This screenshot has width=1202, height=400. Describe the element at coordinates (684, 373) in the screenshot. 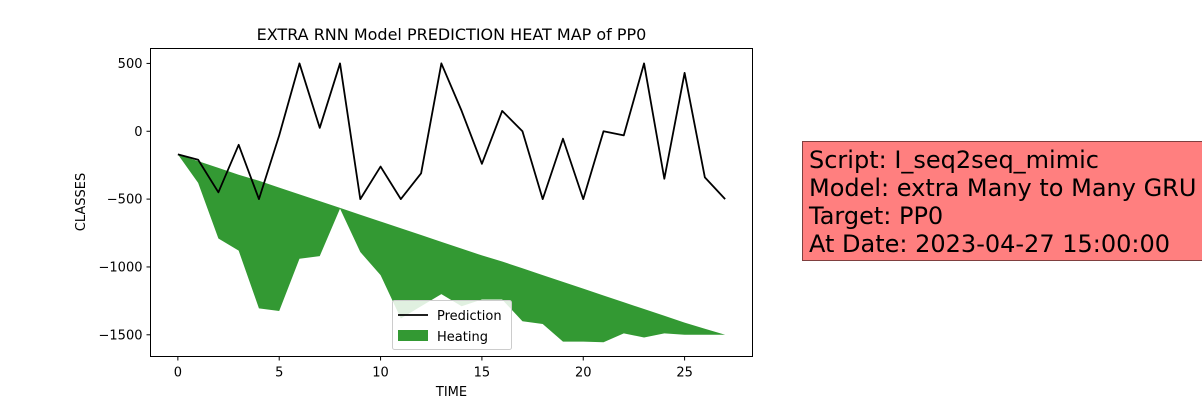

I see `x-tick-label: 25` at that location.